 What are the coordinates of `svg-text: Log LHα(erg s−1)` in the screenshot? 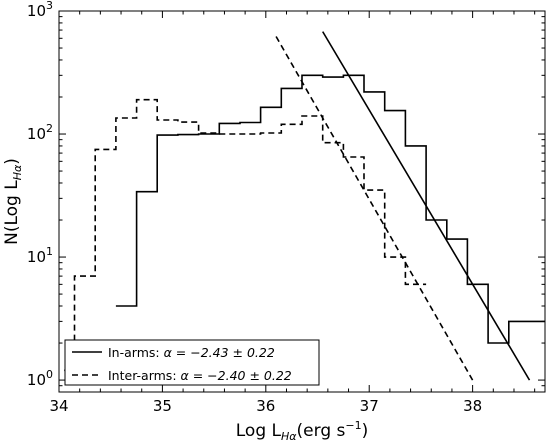 It's located at (302, 430).